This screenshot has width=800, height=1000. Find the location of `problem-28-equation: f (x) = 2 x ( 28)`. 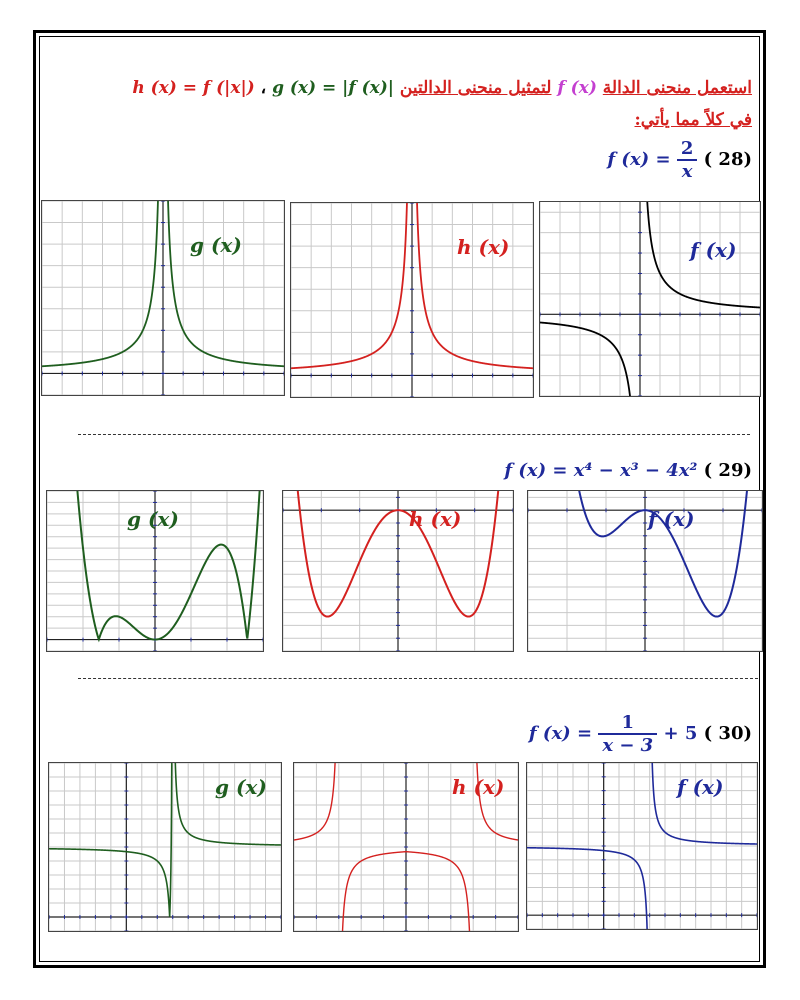

problem-28-equation: f (x) = 2 x ( 28) is located at coordinates (679, 160).